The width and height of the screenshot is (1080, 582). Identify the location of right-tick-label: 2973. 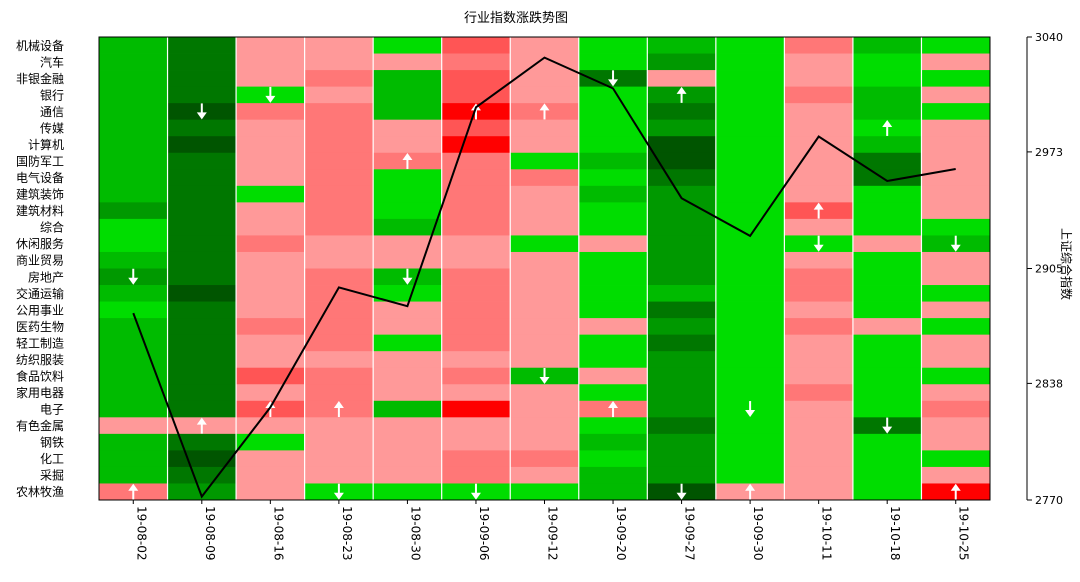
(1049, 152).